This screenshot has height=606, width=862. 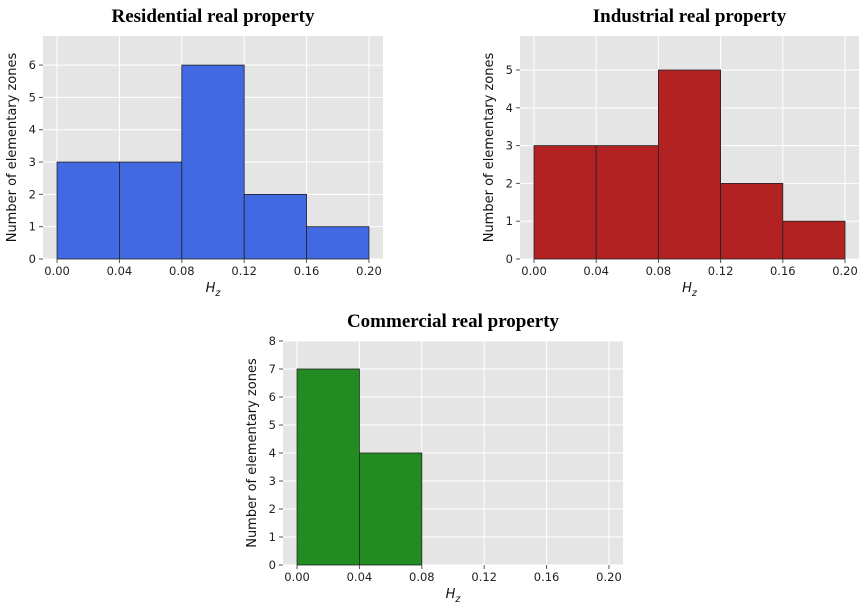 I want to click on y-tick-label: 7, so click(x=272, y=369).